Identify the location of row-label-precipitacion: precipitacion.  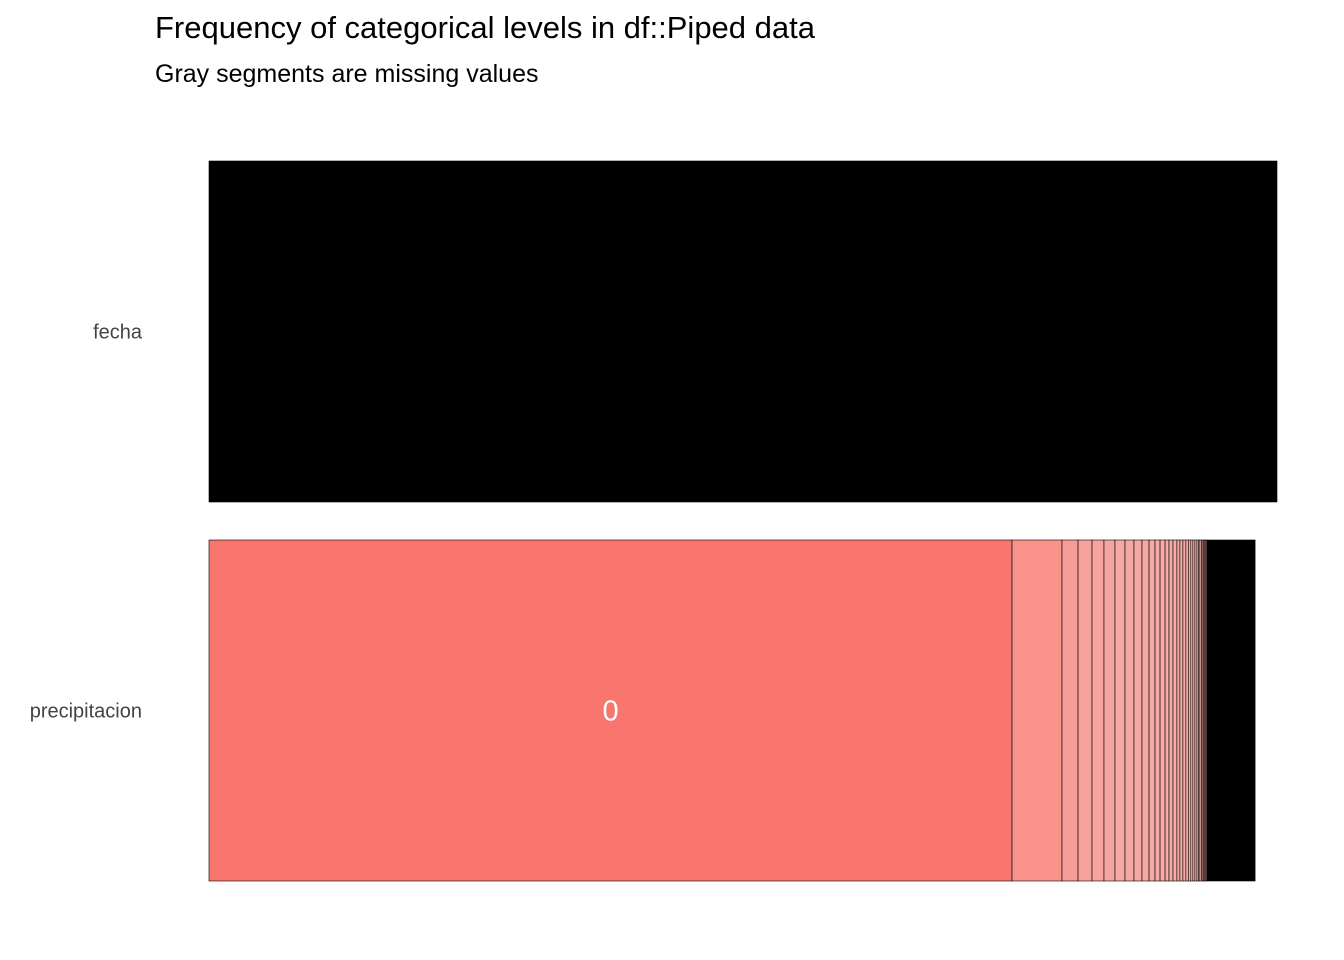
(86, 712).